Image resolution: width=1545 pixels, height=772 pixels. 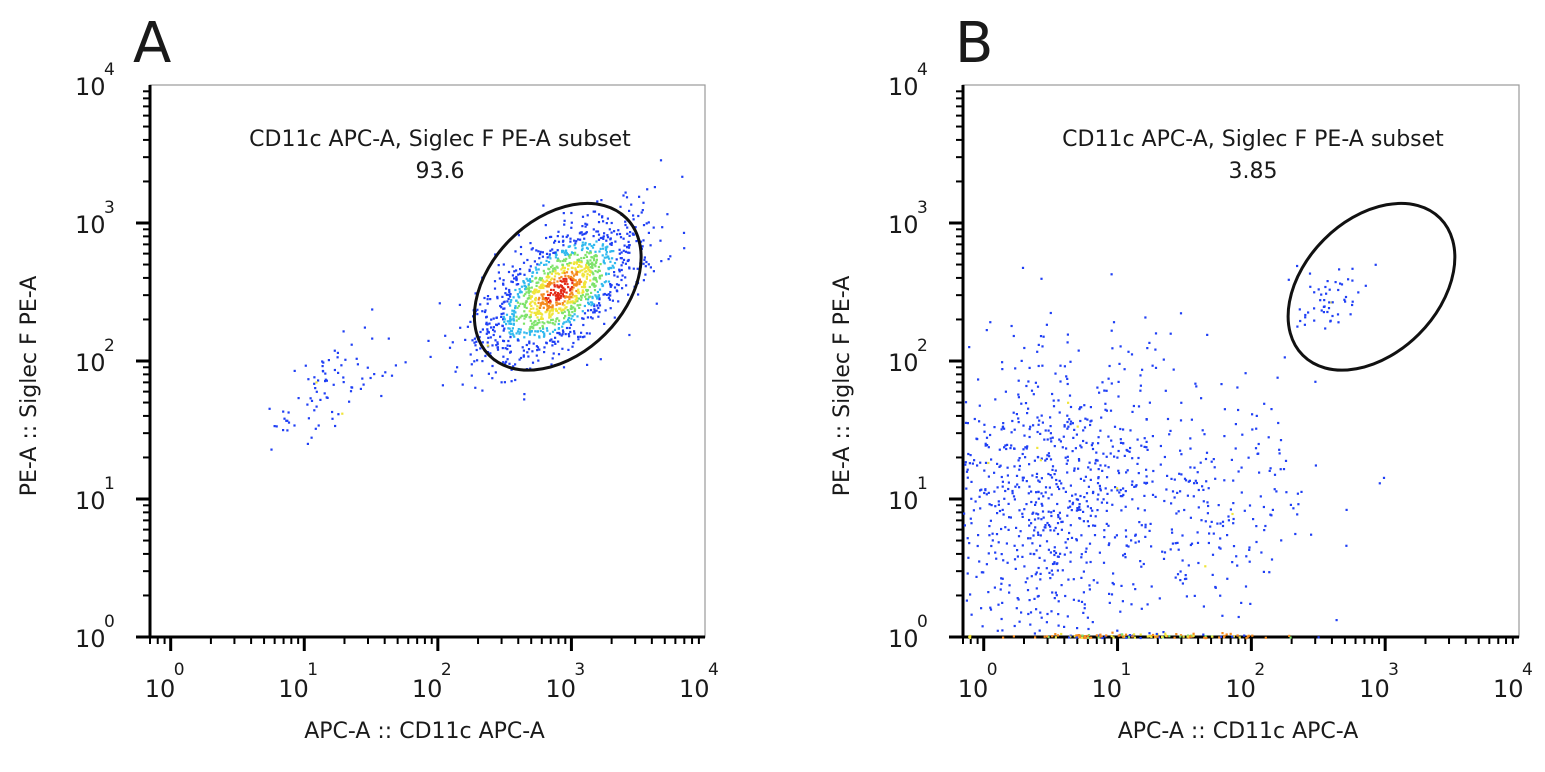 I want to click on gate-name: CD11c APC-A, Siglec F PE-A subset, so click(x=440, y=139).